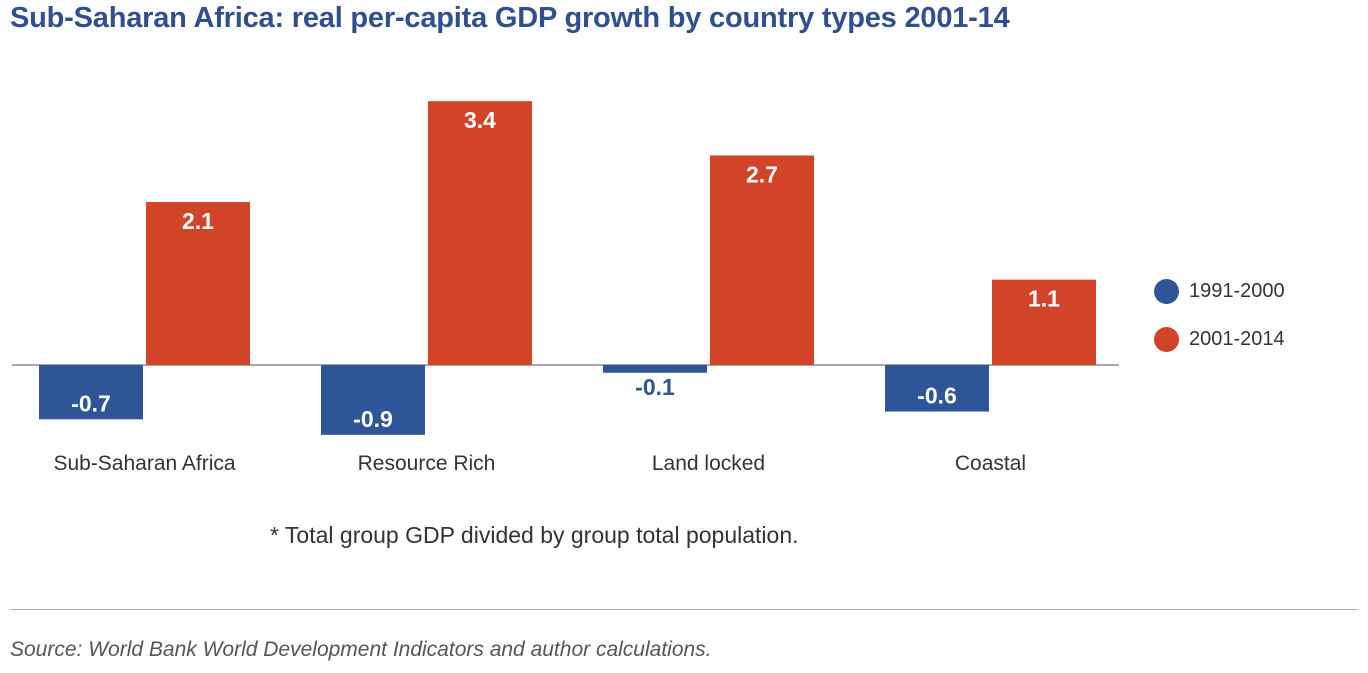 Image resolution: width=1368 pixels, height=673 pixels. What do you see at coordinates (144, 463) in the screenshot?
I see `category-label: Sub-Saharan Africa` at bounding box center [144, 463].